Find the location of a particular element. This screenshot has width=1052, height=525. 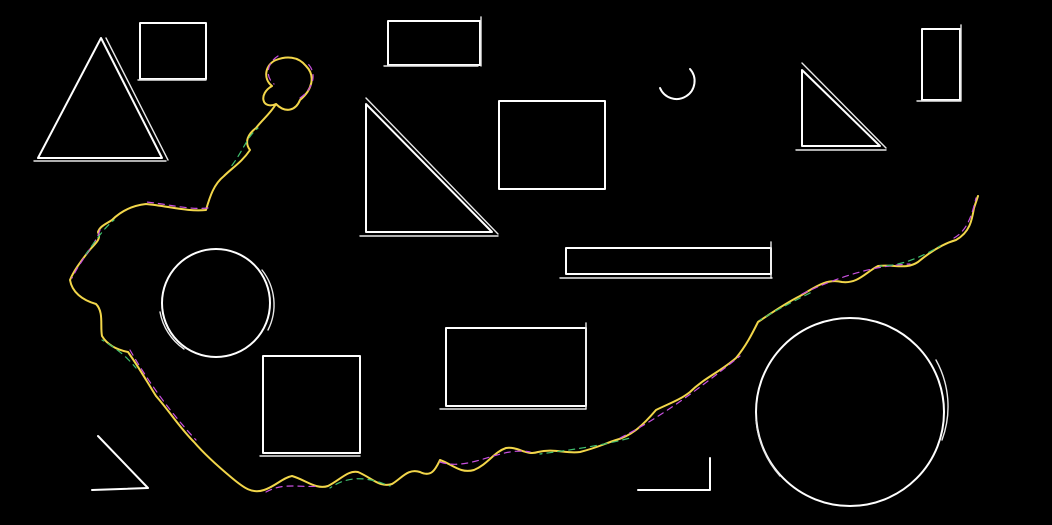

triangle-outline is located at coordinates (101, 99).